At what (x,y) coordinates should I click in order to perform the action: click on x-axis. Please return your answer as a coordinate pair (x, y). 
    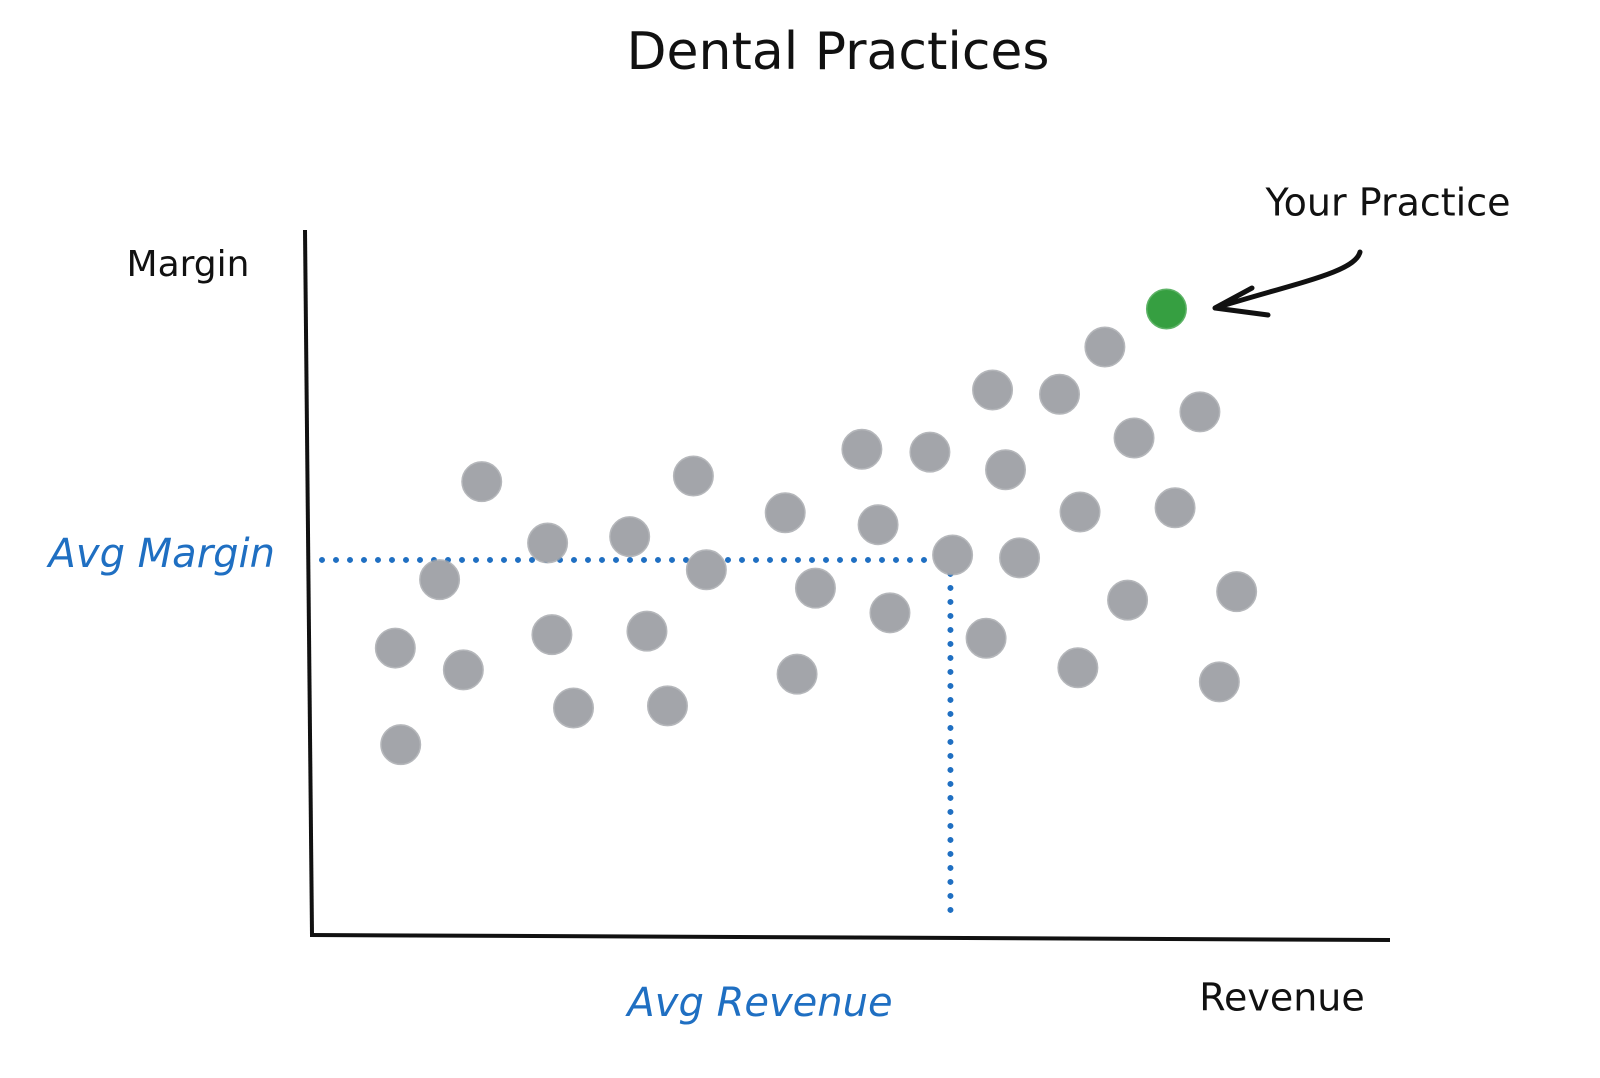
    Looking at the image, I should click on (850, 937).